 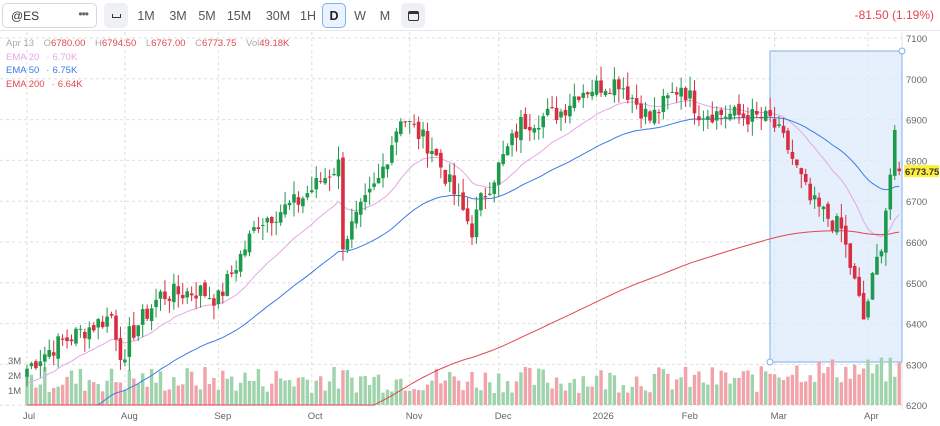 I want to click on x-tick-label: Aug, so click(x=129, y=416).